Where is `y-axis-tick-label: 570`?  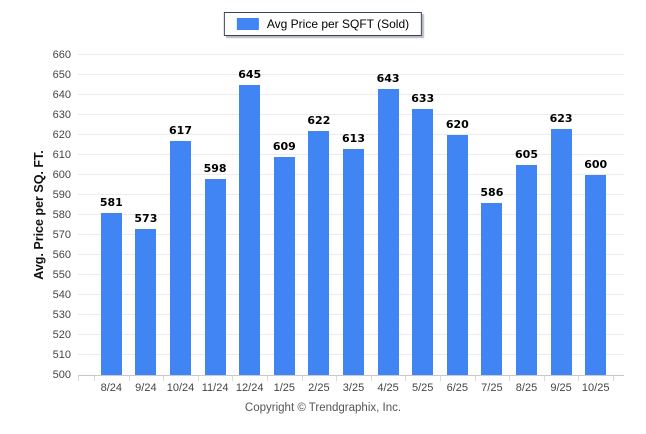 y-axis-tick-label: 570 is located at coordinates (61, 235).